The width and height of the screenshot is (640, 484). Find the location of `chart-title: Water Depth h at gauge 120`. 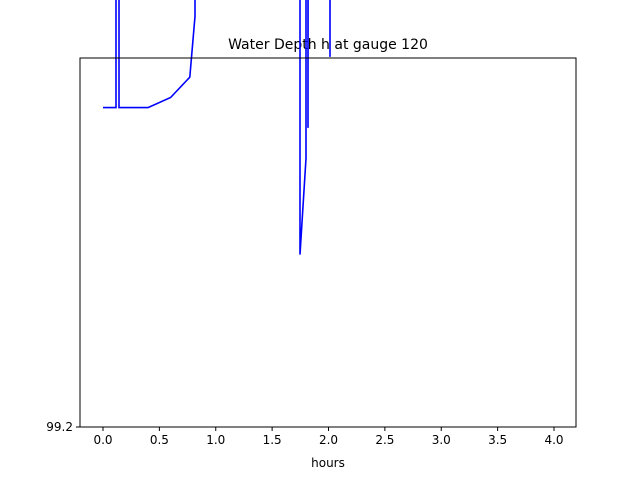

chart-title: Water Depth h at gauge 120 is located at coordinates (328, 45).